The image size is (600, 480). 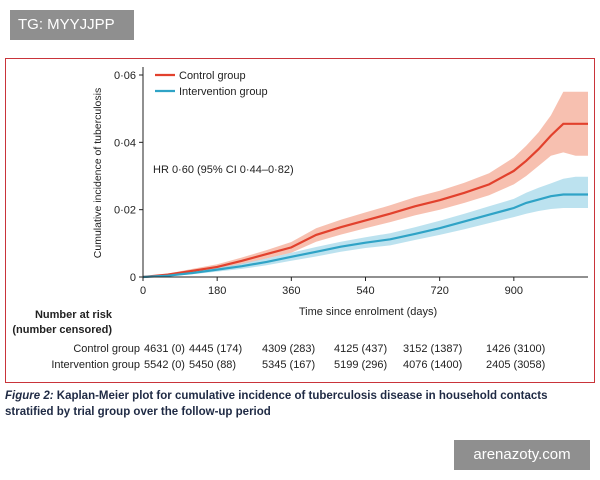 I want to click on risk-cell: 3152 (1387), so click(x=432, y=349).